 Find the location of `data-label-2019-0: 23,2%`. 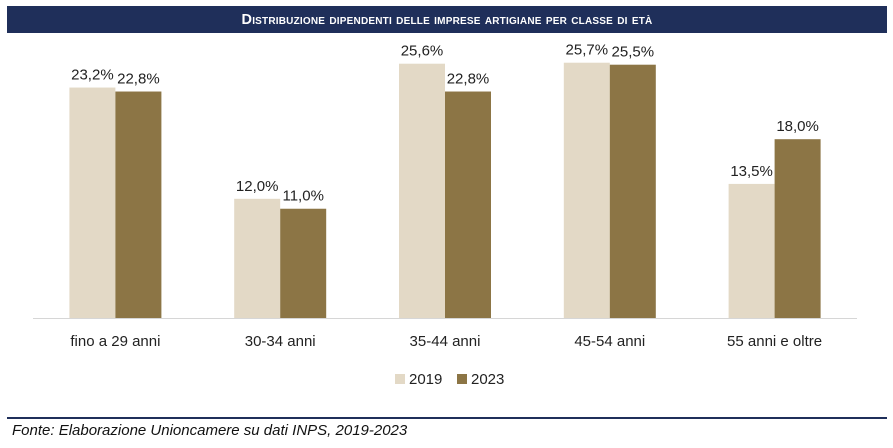

data-label-2019-0: 23,2% is located at coordinates (92, 75).